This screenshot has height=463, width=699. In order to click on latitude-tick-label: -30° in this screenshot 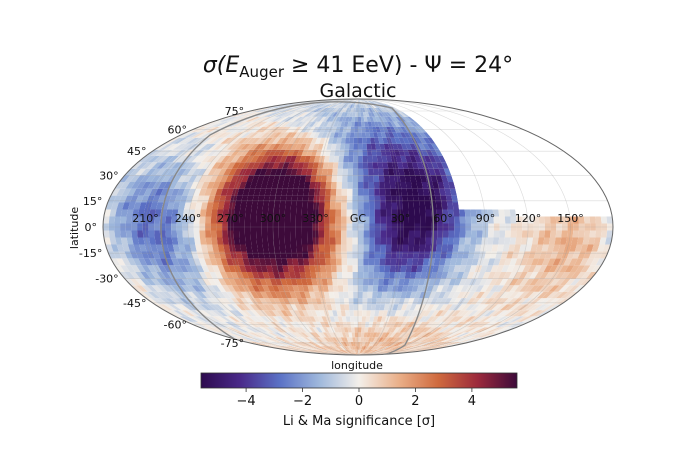, I will do `click(106, 279)`.